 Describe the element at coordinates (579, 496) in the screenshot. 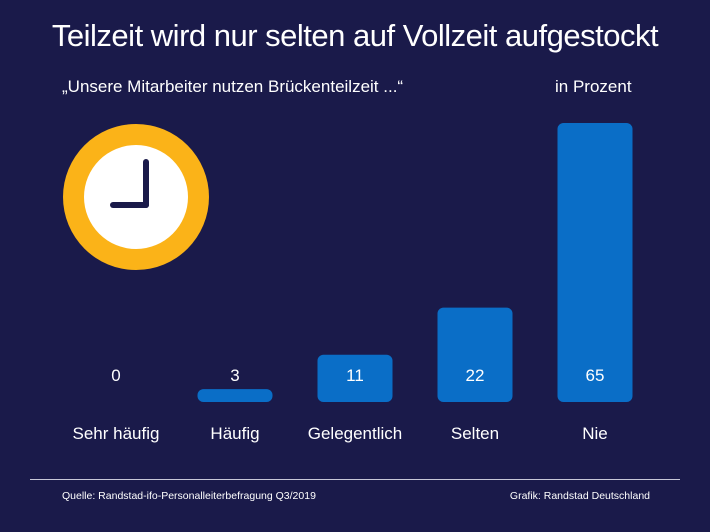

I see `credit-note: Grafik: Randstad Deutschland` at that location.